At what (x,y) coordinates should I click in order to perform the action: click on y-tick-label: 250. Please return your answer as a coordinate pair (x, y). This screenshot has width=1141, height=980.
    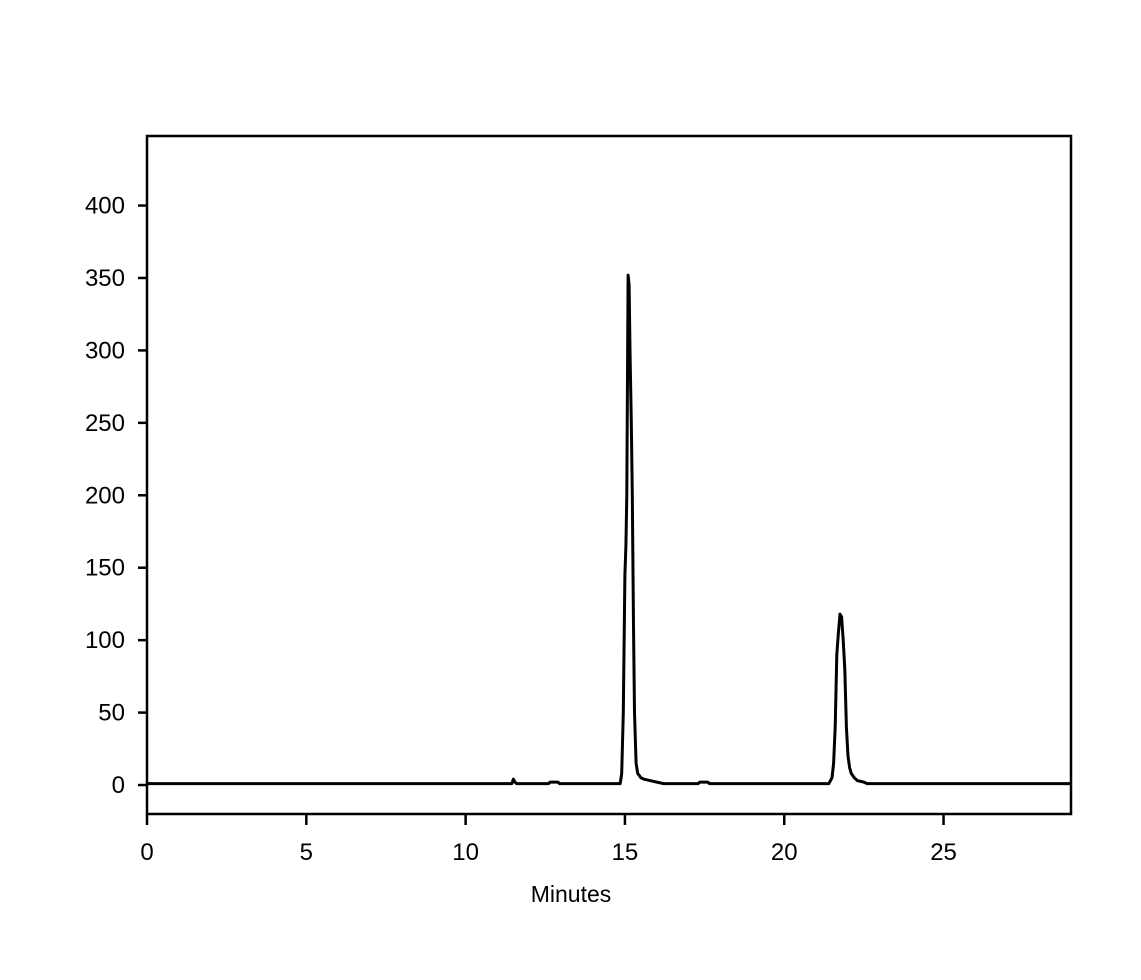
    Looking at the image, I should click on (105, 423).